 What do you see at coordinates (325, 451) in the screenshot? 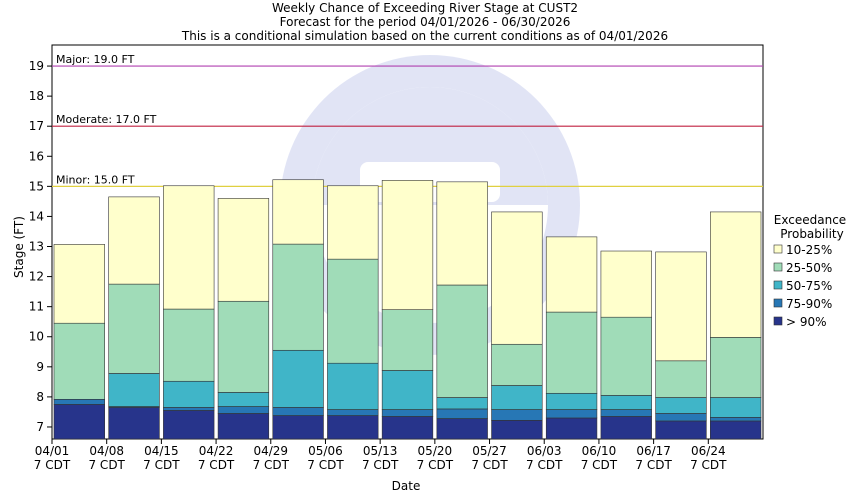
I see `x-tick-date: 05/06` at bounding box center [325, 451].